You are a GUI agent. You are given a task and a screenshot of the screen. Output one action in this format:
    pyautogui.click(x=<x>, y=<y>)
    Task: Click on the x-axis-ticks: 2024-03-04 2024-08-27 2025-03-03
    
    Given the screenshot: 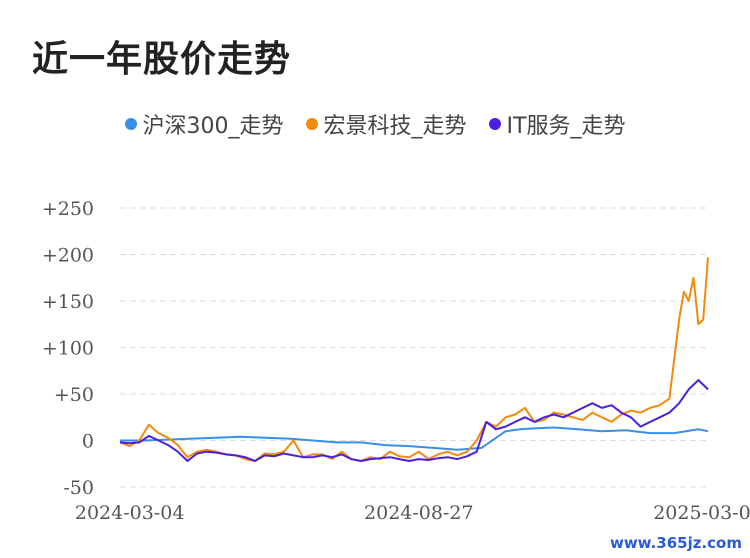 What is the action you would take?
    pyautogui.click(x=412, y=513)
    